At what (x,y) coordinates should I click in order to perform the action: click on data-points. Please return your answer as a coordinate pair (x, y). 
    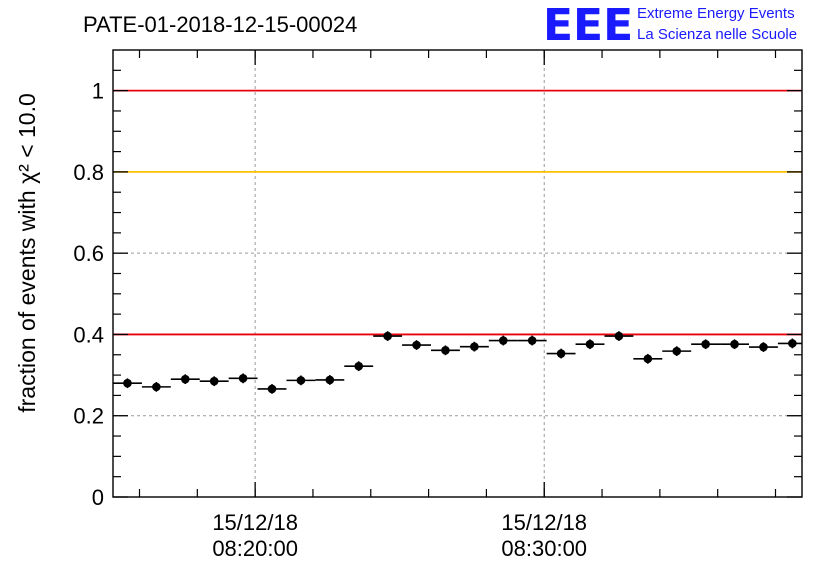
    Looking at the image, I should click on (457, 362).